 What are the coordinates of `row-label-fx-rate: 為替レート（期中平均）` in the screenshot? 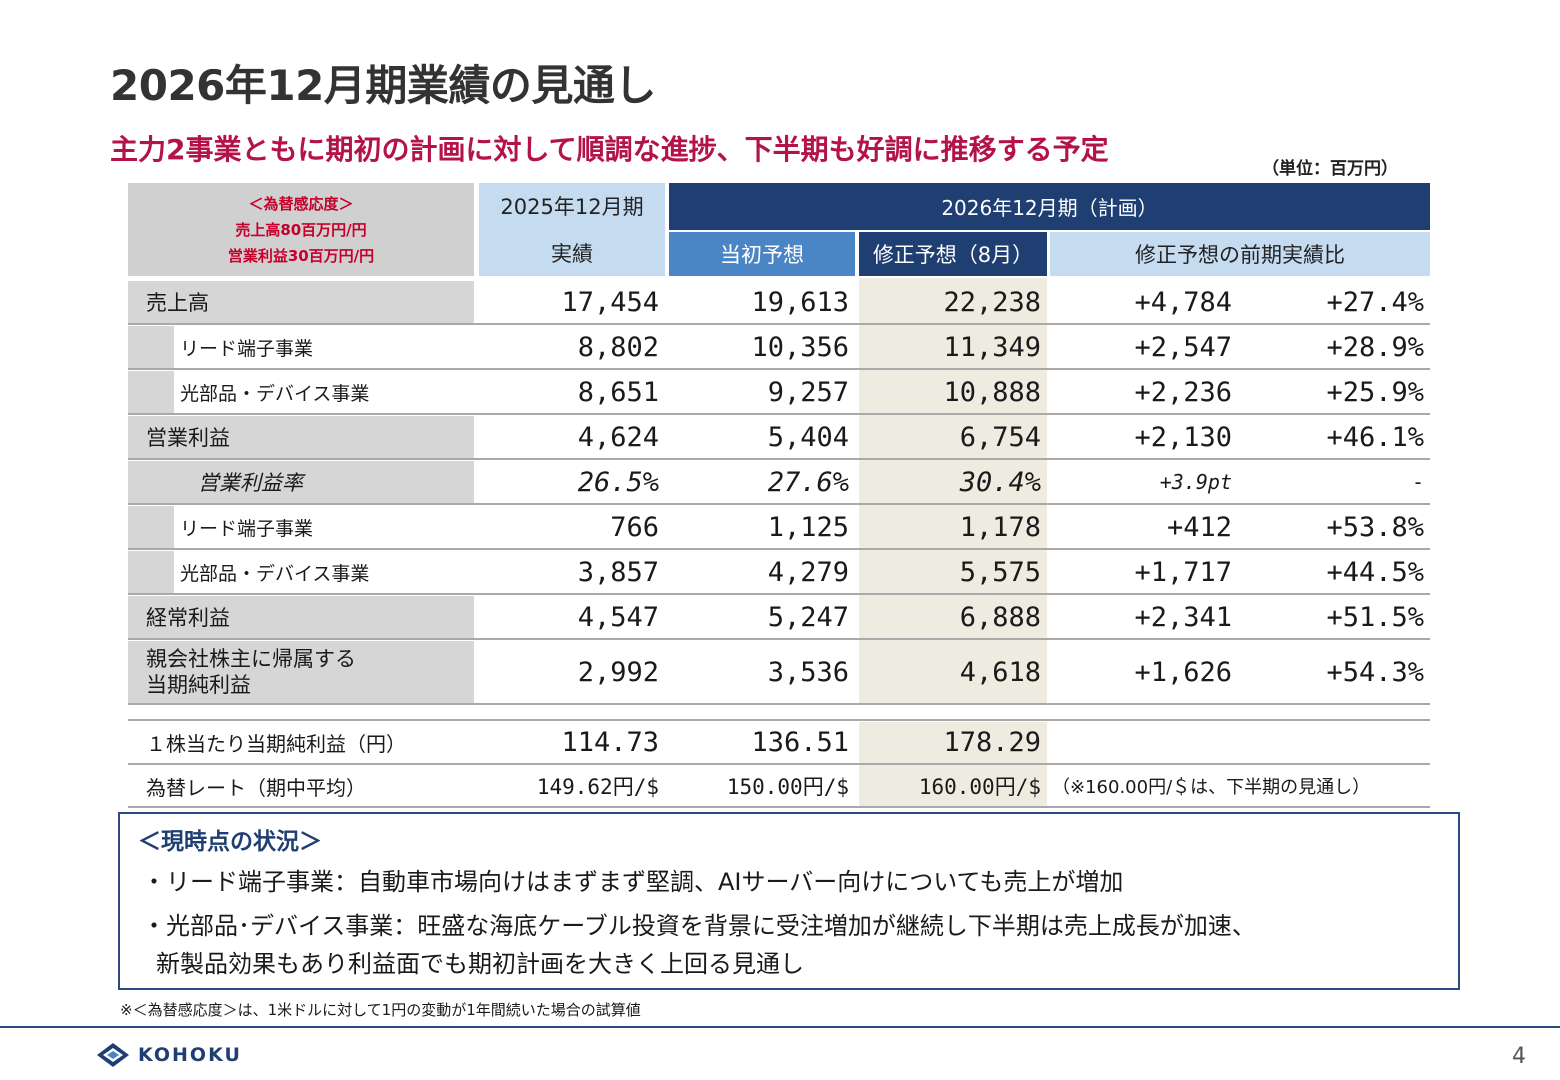 It's located at (256, 787).